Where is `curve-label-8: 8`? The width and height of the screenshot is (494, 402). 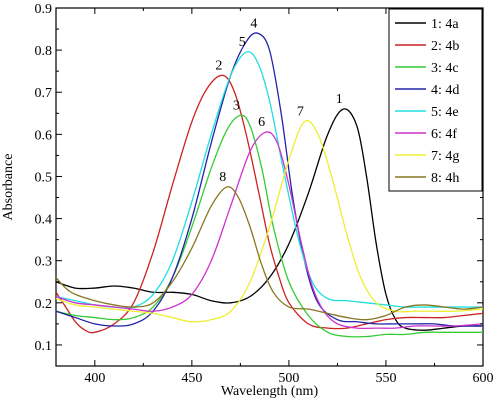
curve-label-8: 8 is located at coordinates (222, 177).